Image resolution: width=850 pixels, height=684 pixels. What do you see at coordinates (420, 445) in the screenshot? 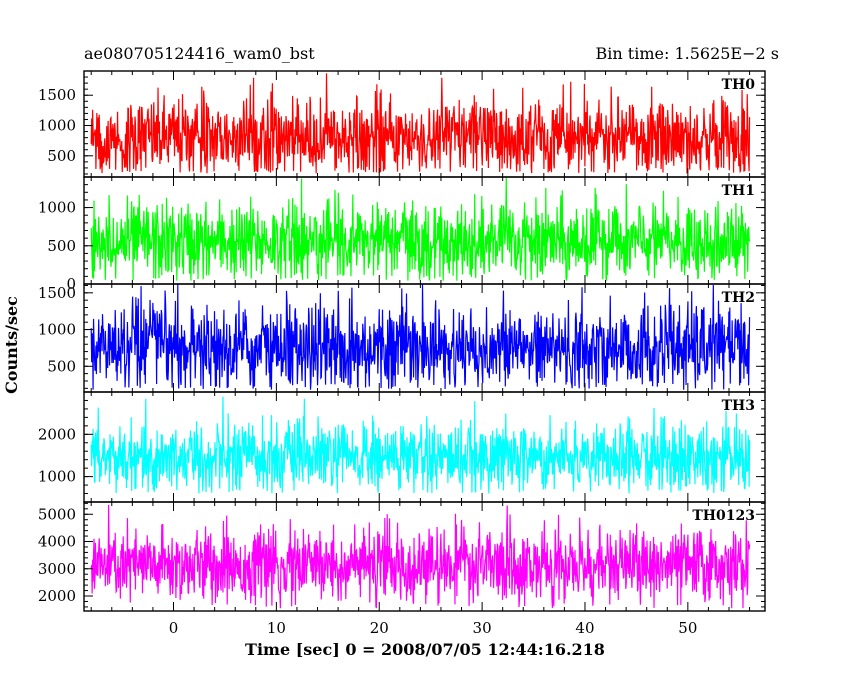
I see `series-th3-line` at bounding box center [420, 445].